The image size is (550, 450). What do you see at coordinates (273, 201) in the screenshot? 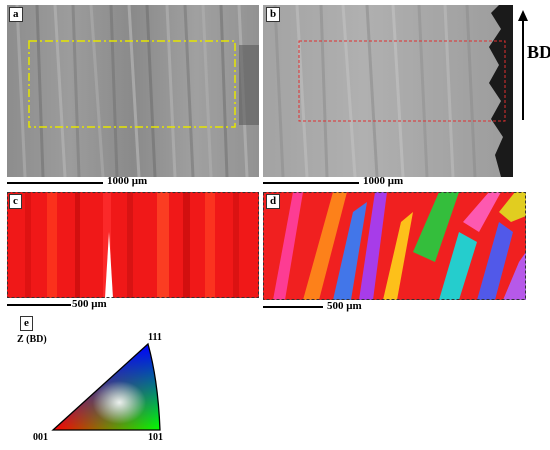
I see `panel-label-d: d` at bounding box center [273, 201].